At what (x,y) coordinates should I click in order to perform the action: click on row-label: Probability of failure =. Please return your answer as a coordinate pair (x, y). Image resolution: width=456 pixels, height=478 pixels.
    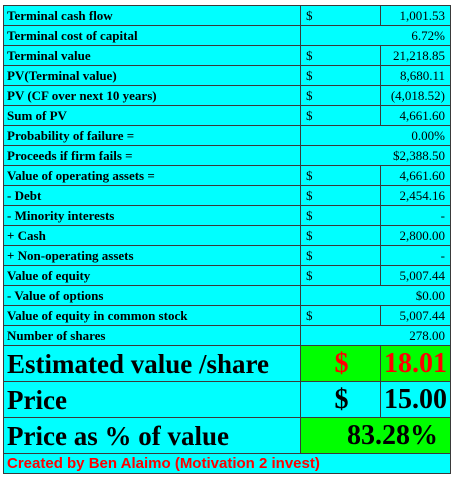
    Looking at the image, I should click on (152, 135).